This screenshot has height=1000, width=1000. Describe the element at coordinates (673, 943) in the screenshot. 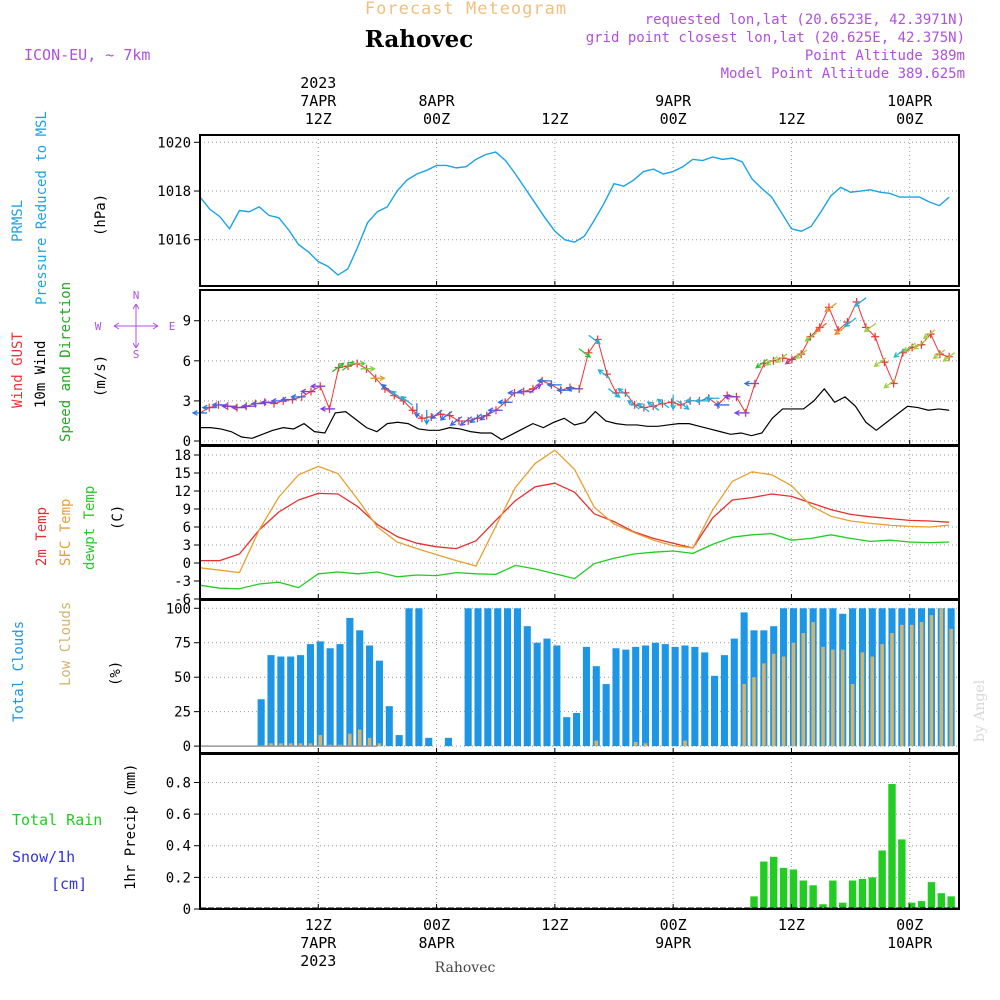

I see `bottom-time-label: 9APR` at that location.